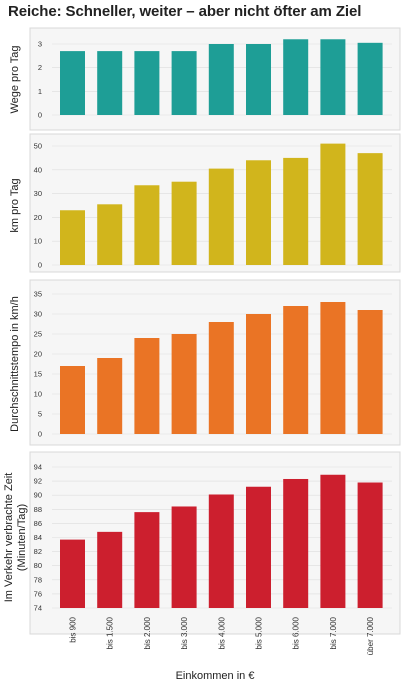 The width and height of the screenshot is (404, 689). Describe the element at coordinates (38, 565) in the screenshot. I see `y-tick-label: 80` at that location.